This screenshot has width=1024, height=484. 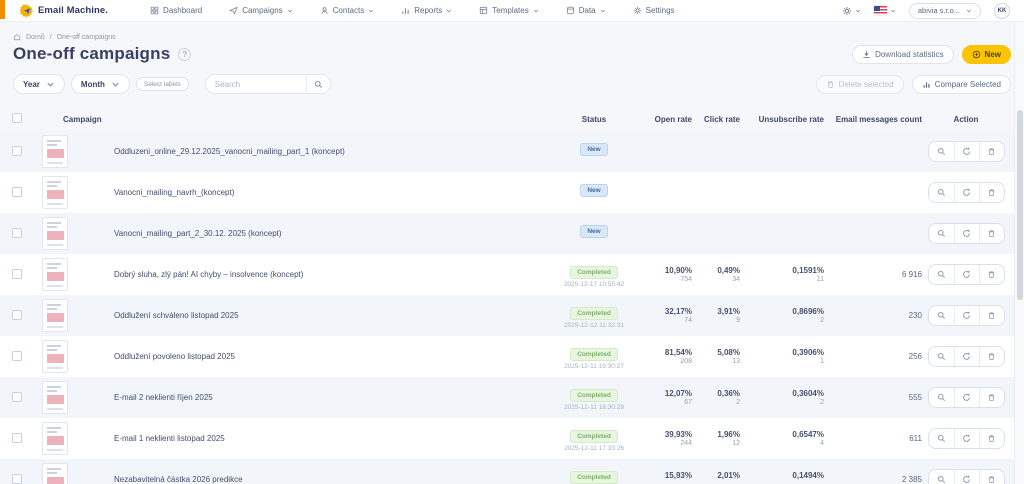 I want to click on contacts-icon, so click(x=324, y=10).